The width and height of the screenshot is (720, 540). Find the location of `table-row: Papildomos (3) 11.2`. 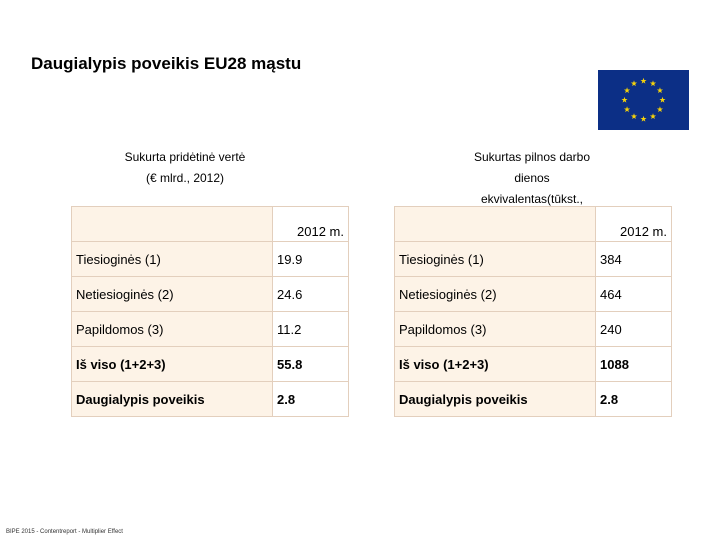

table-row: Papildomos (3) 11.2 is located at coordinates (210, 329).